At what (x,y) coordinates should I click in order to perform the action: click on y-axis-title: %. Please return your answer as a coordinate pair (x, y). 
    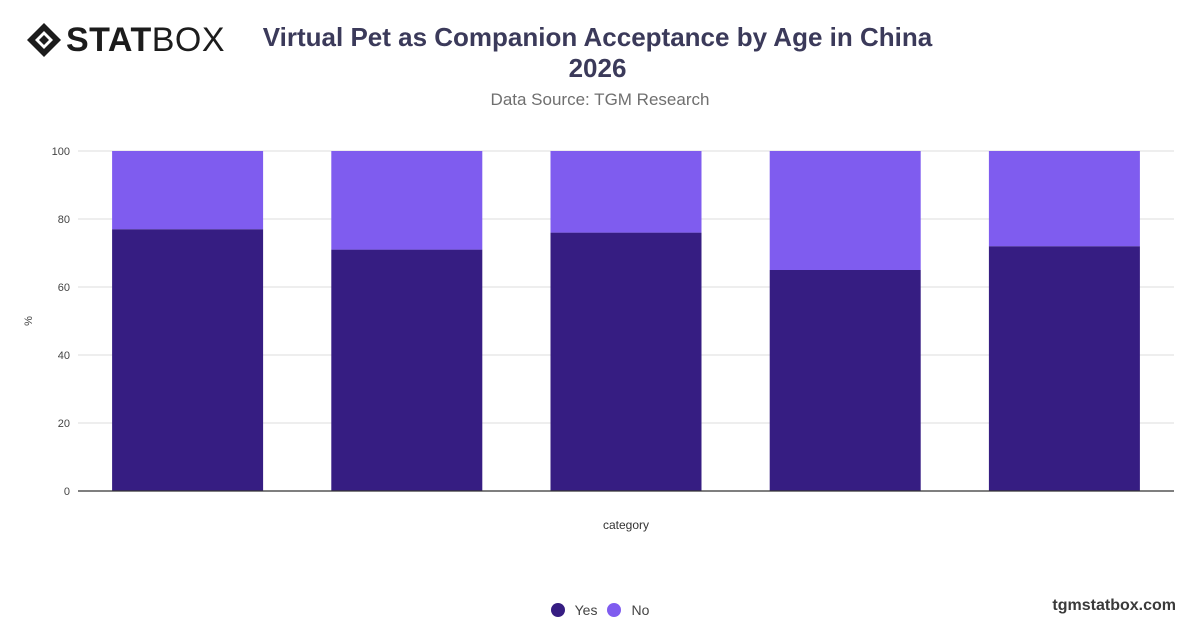
    Looking at the image, I should click on (29, 321).